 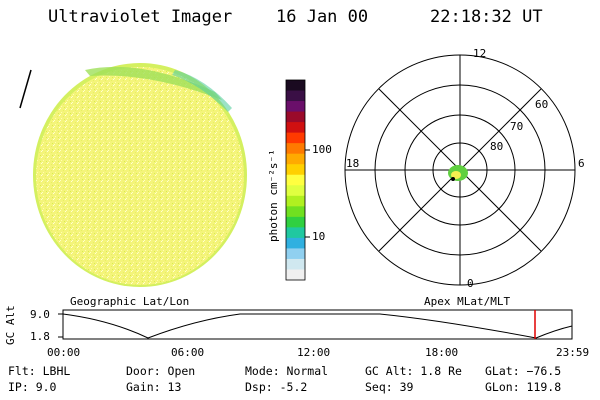 I want to click on mlt-label-left: 18, so click(x=353, y=163).